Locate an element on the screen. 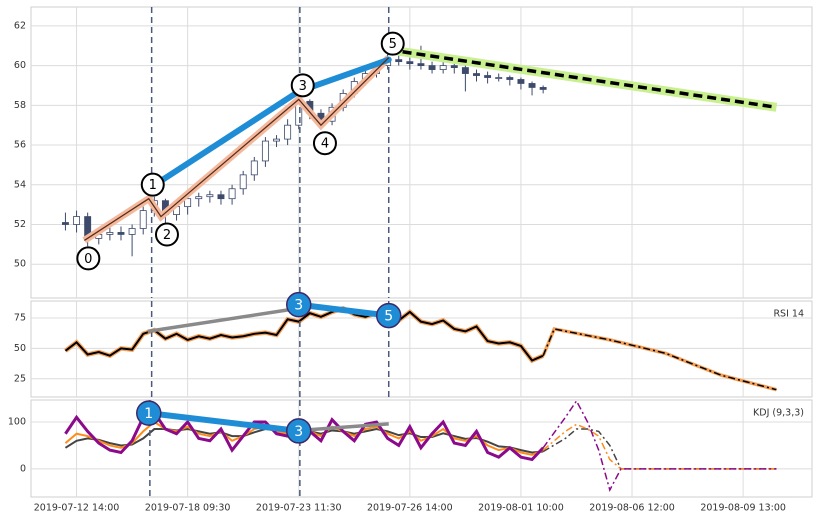  wave-label: 4 is located at coordinates (325, 144).